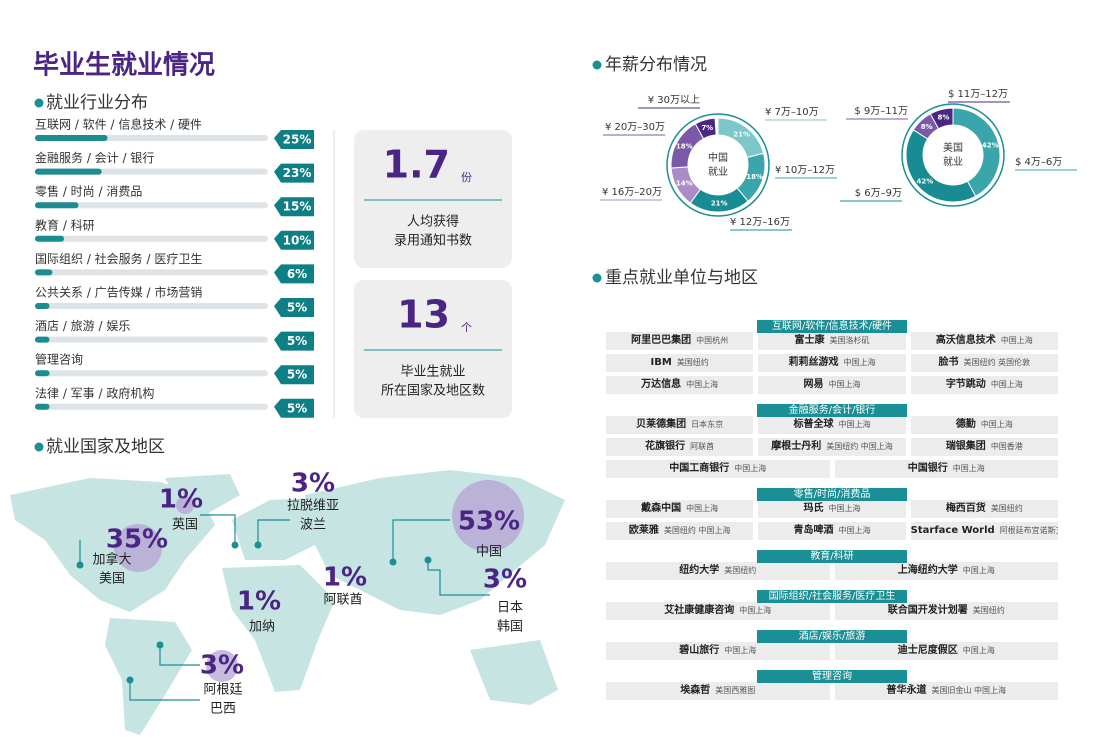  I want to click on section-header: 金融服务/会计/银行, so click(832, 407).